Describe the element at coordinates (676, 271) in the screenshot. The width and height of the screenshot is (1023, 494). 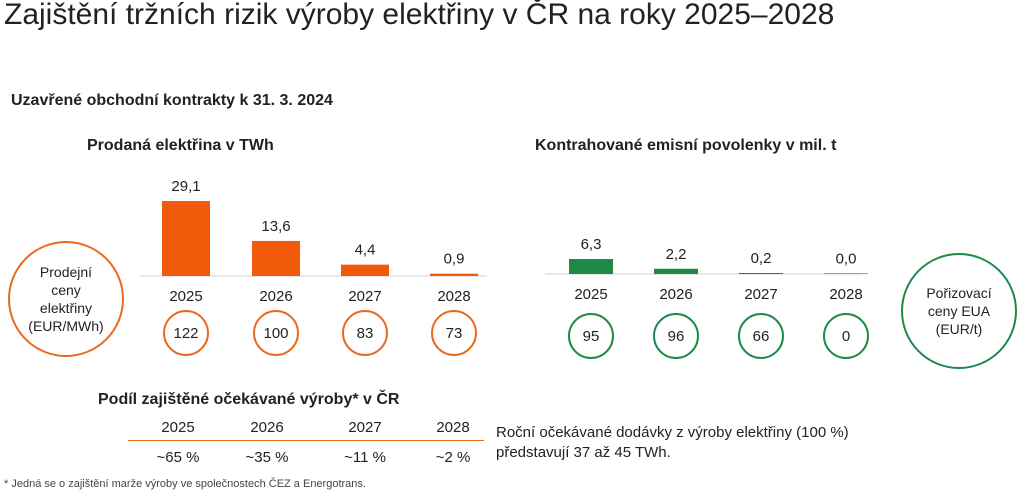
I see `eua-bar-2026` at that location.